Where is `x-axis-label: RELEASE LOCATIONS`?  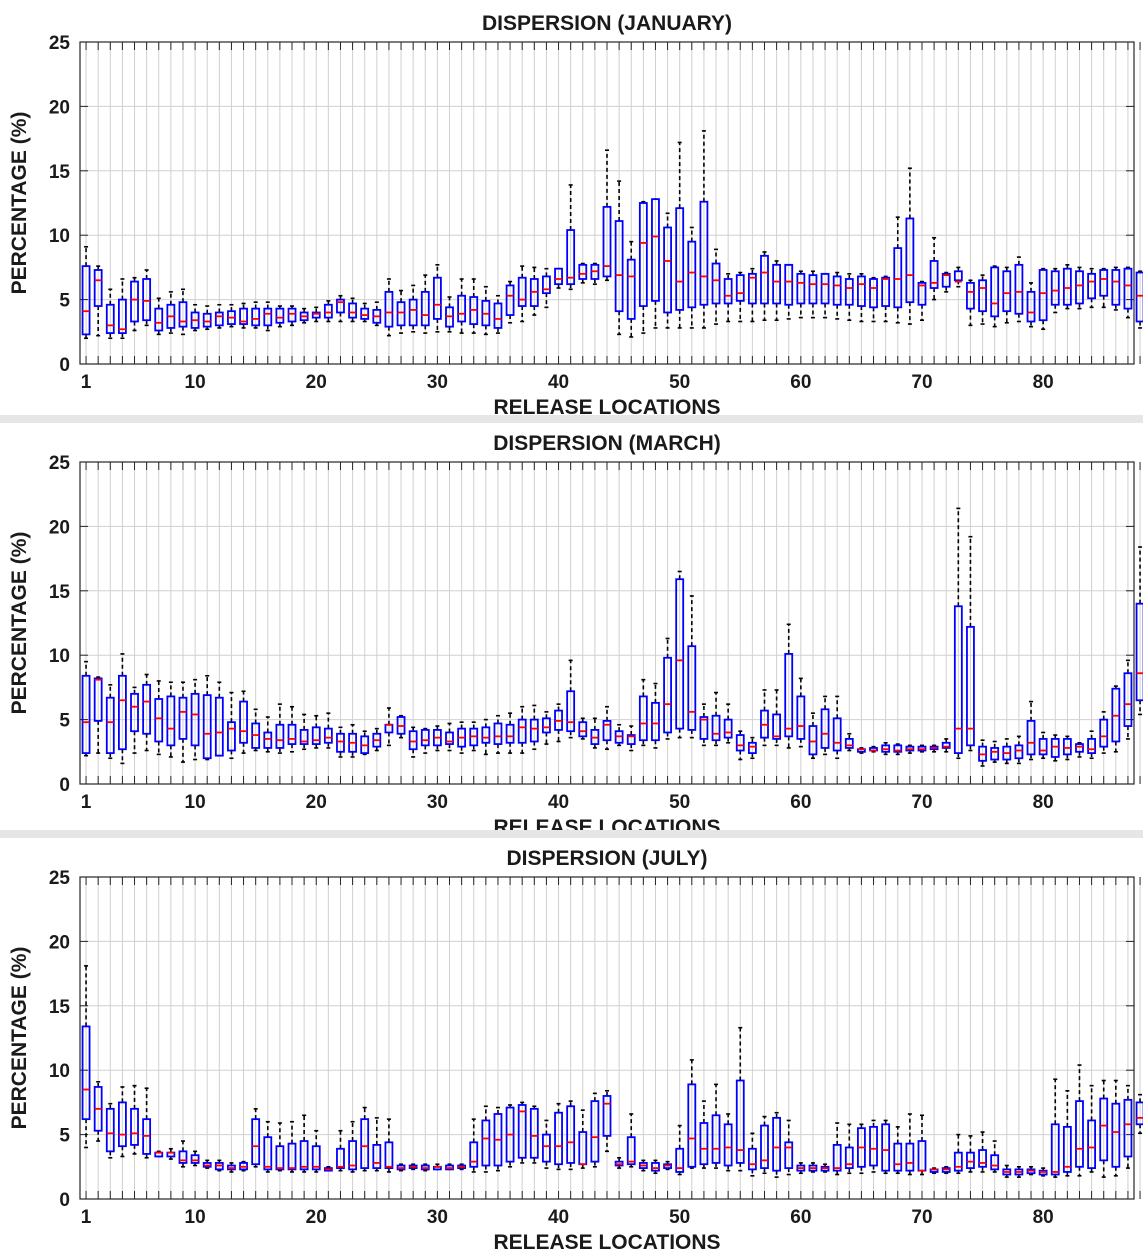 x-axis-label: RELEASE LOCATIONS is located at coordinates (606, 407).